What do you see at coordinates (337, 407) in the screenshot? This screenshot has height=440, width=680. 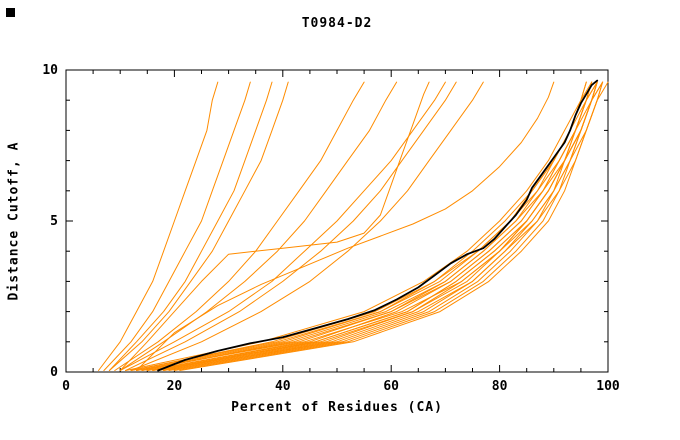 I see `x-axis-label: Percent of Residues (CA)` at bounding box center [337, 407].